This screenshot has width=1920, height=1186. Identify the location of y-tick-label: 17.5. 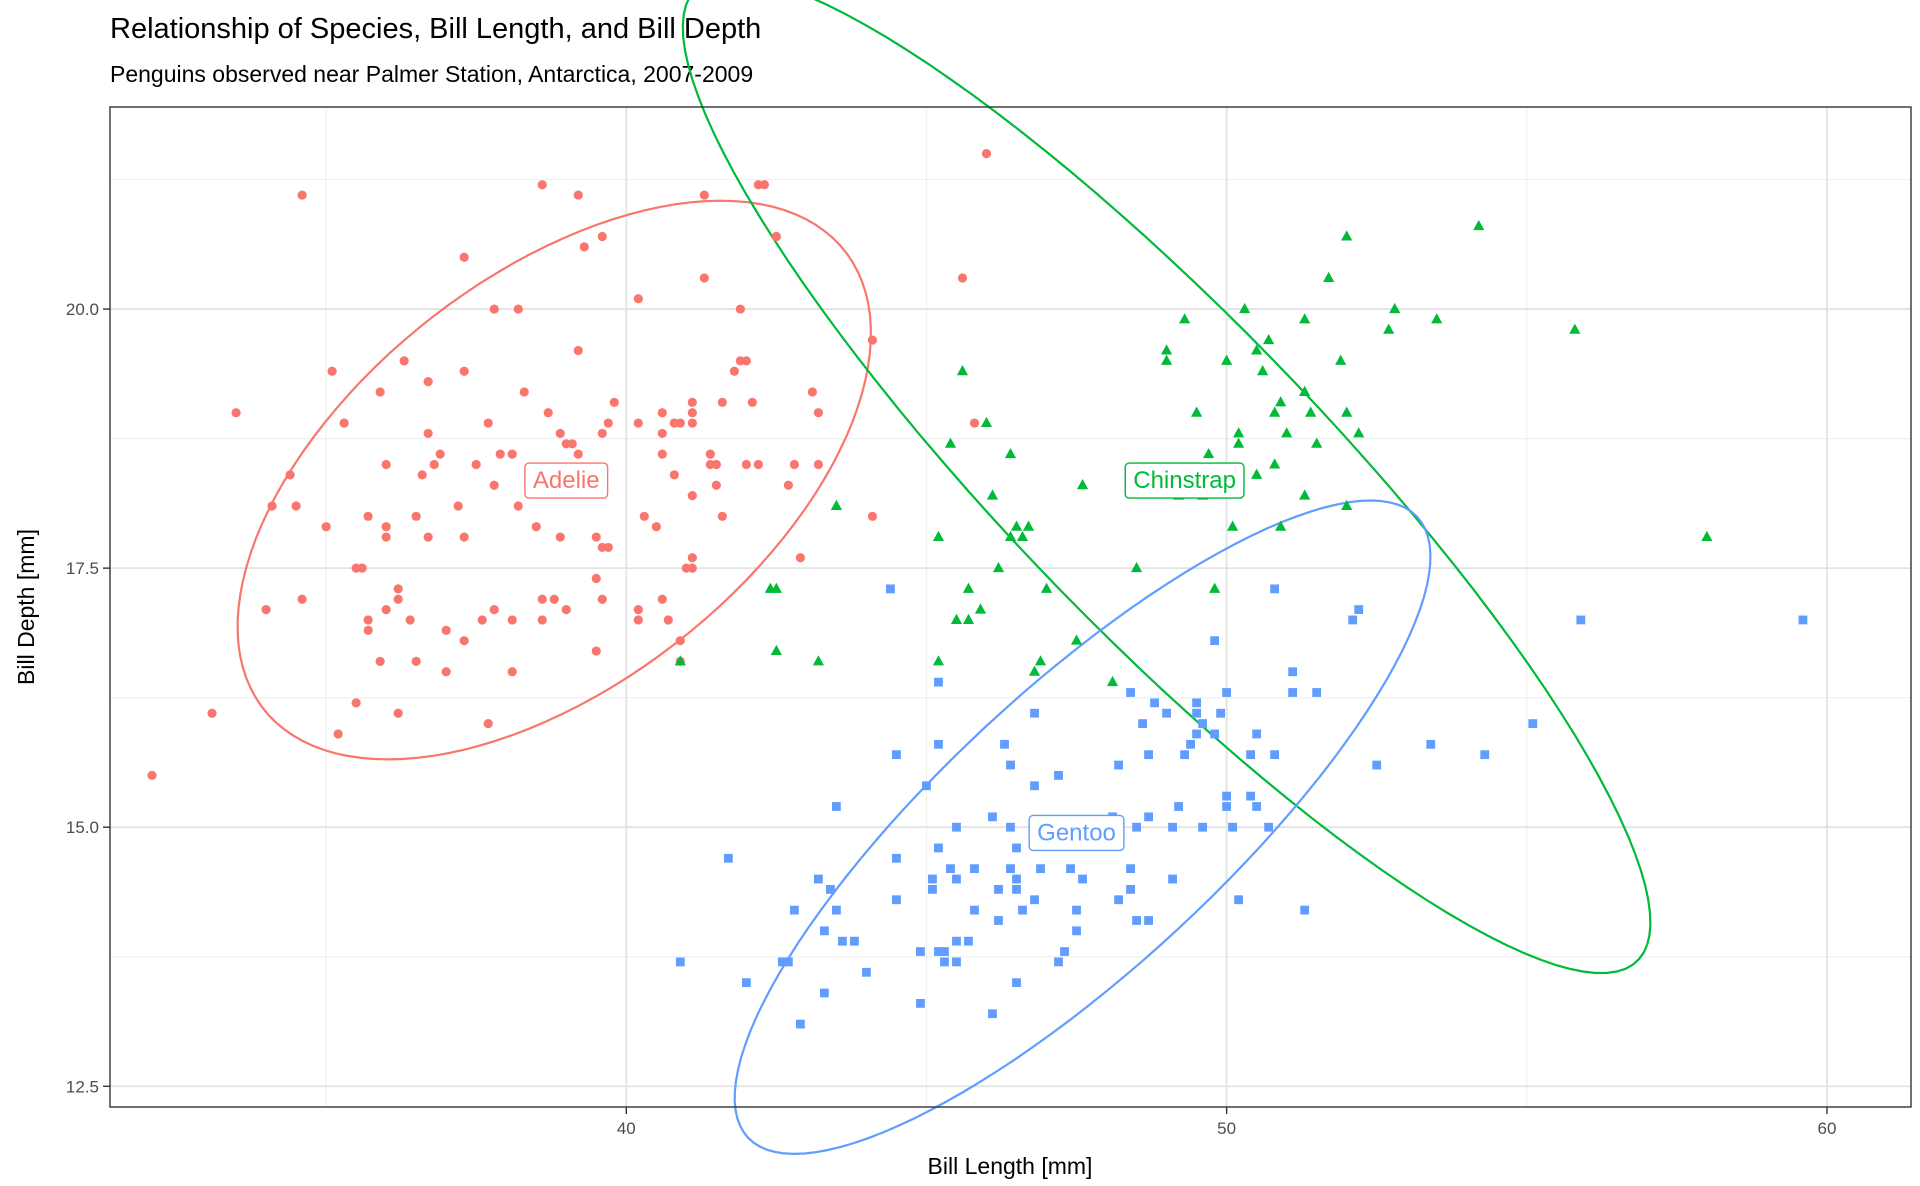
(82, 568).